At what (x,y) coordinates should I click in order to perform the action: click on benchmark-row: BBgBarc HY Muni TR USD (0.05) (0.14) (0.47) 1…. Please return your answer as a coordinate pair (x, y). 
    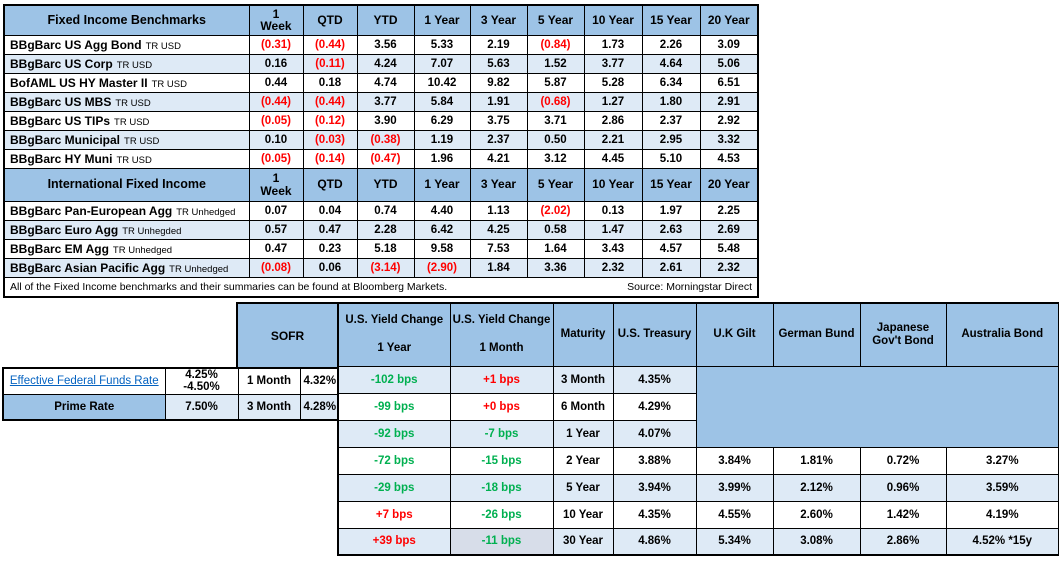
    Looking at the image, I should click on (381, 158).